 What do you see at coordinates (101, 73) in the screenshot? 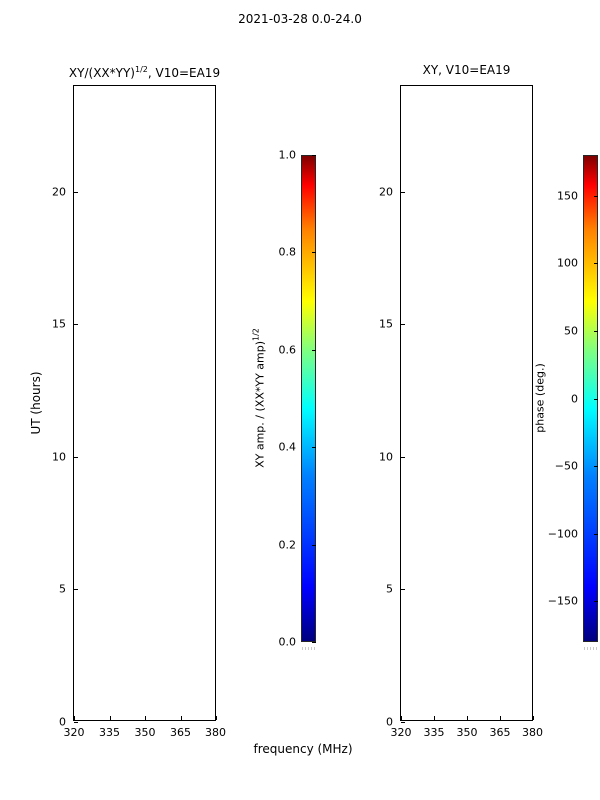
I see `axes-title-amplitude-main: XY/(XX*YY)` at bounding box center [101, 73].